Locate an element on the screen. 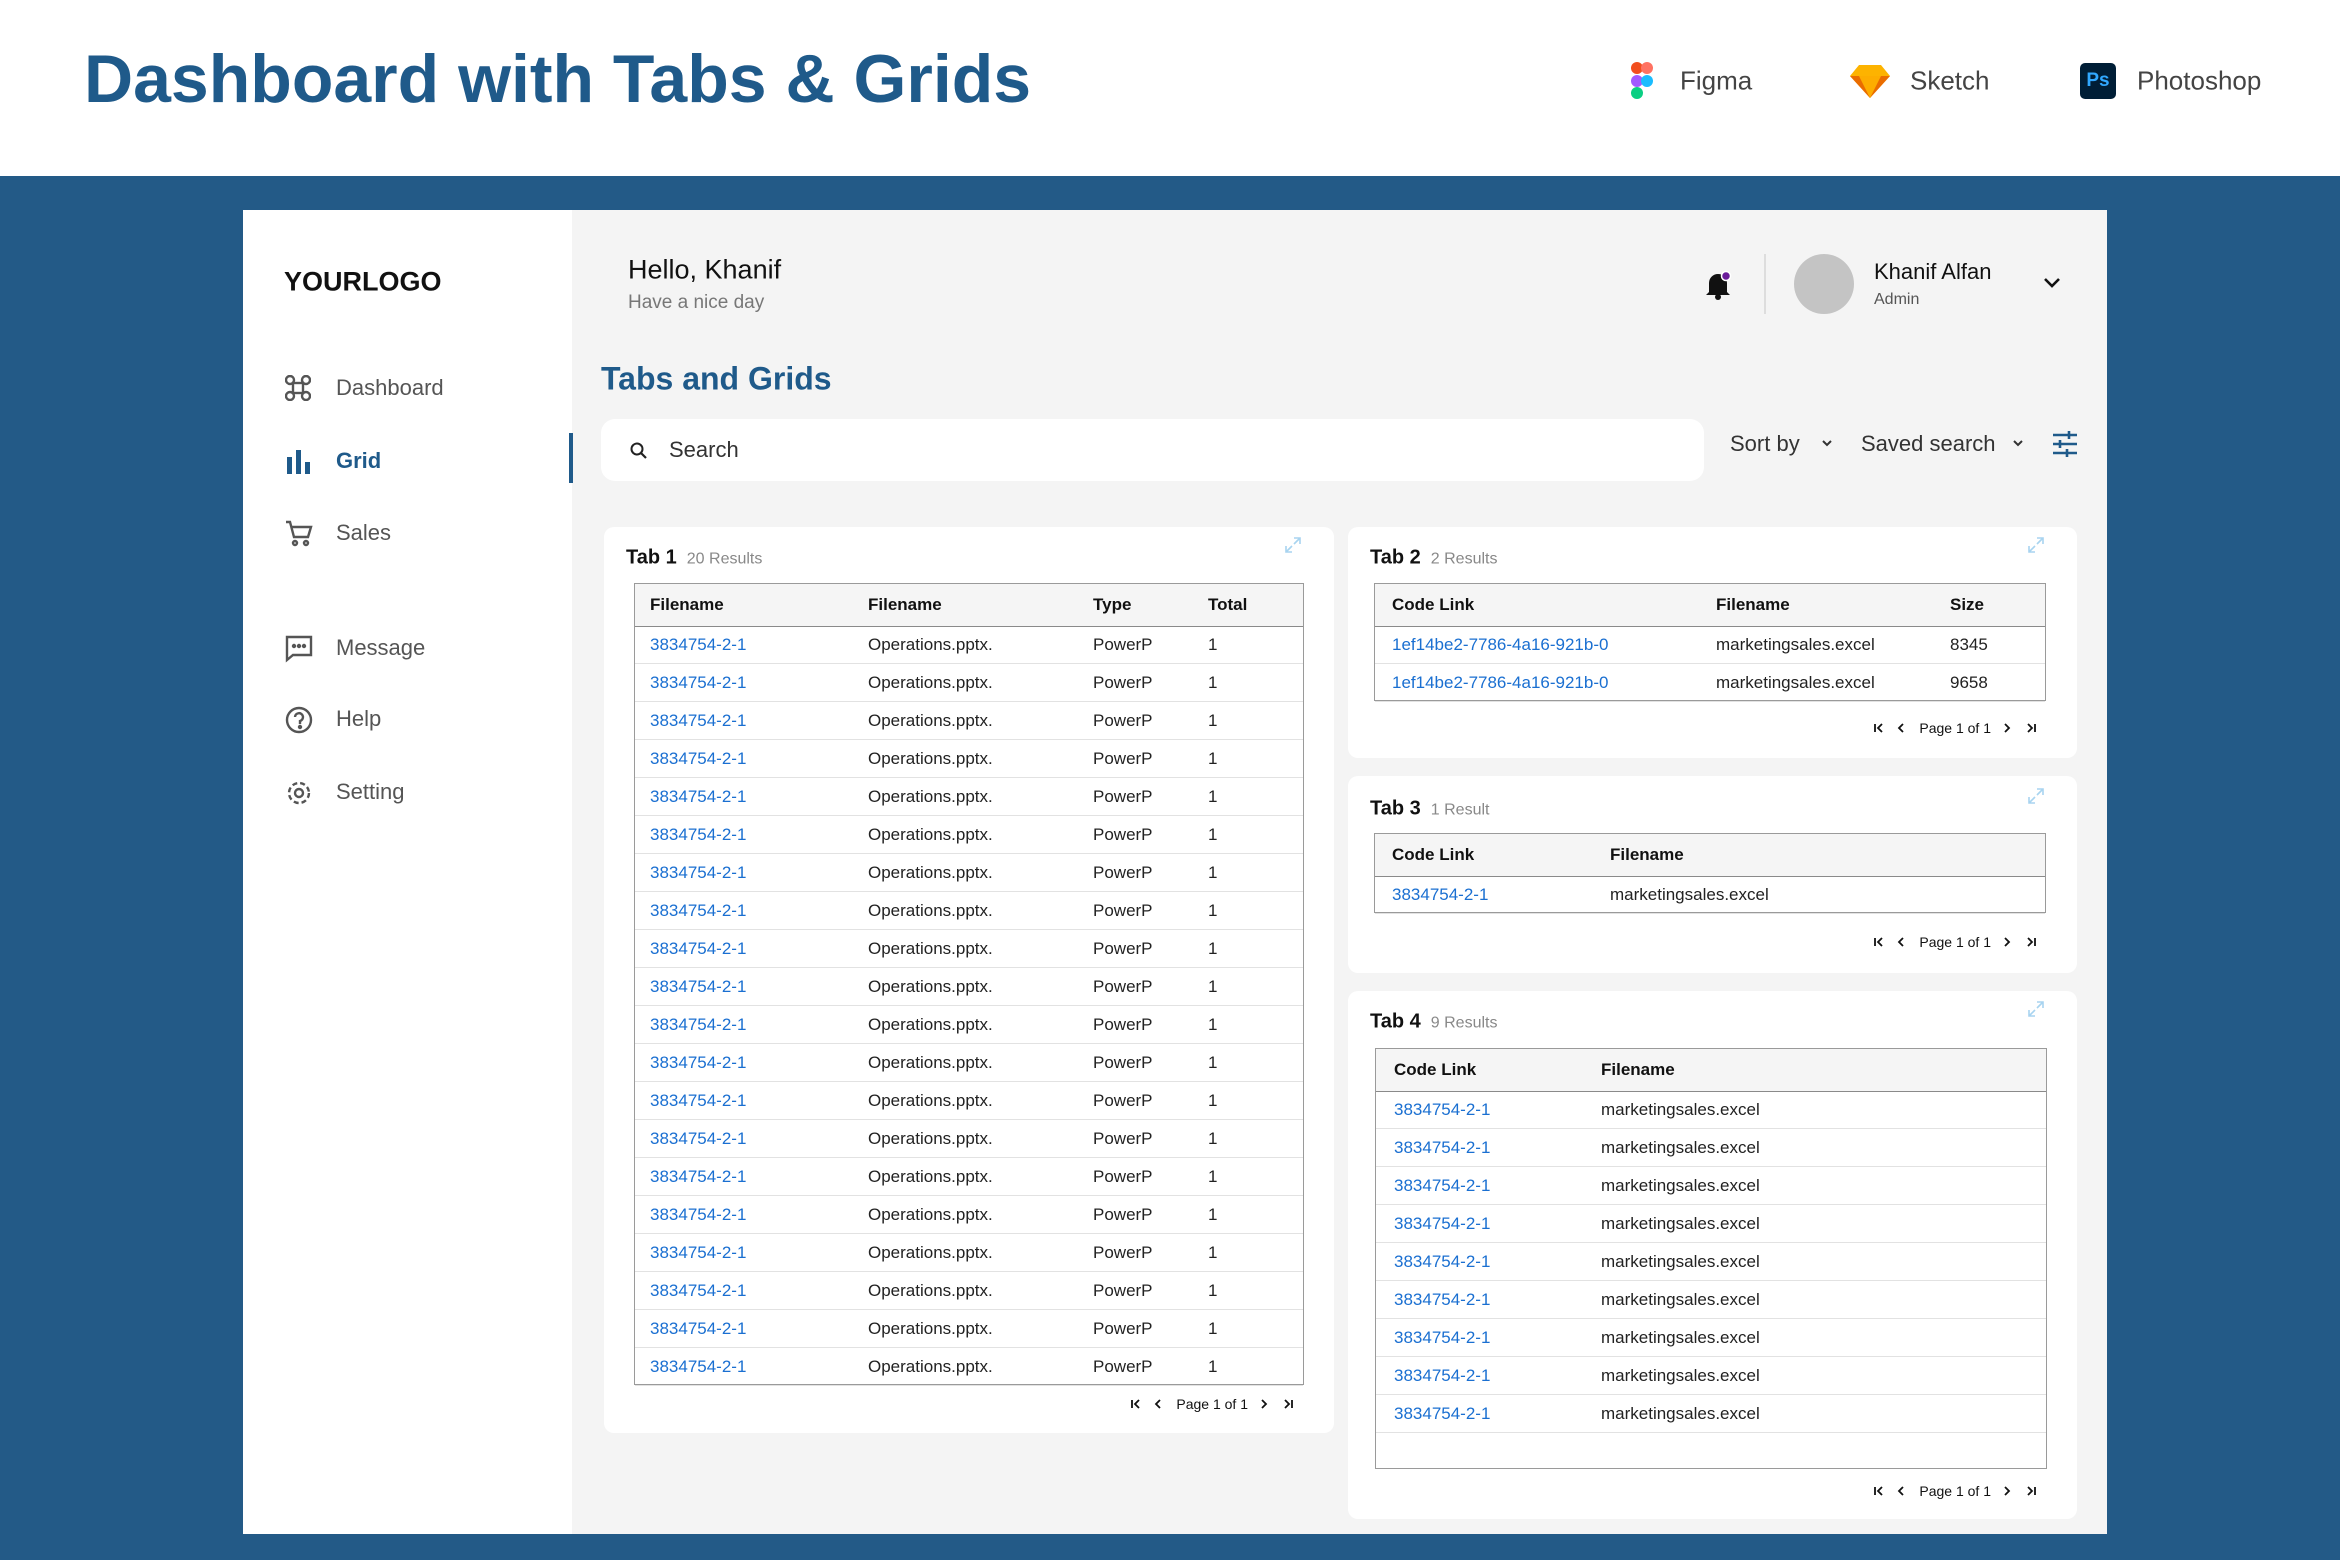 The width and height of the screenshot is (2340, 1560). filter-button is located at coordinates (2065, 444).